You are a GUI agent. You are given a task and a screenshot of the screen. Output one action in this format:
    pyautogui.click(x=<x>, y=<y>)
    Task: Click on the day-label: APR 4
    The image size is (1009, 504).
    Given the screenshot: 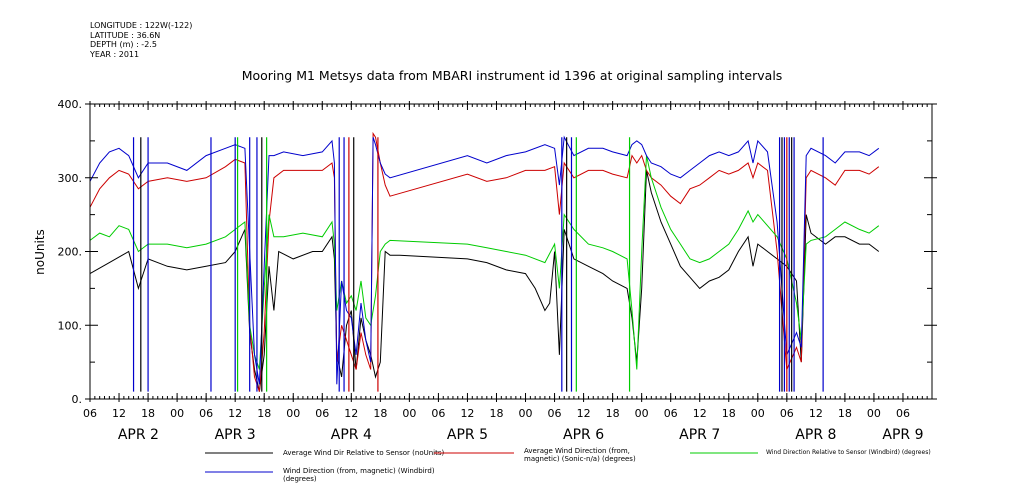 What is the action you would take?
    pyautogui.click(x=351, y=435)
    